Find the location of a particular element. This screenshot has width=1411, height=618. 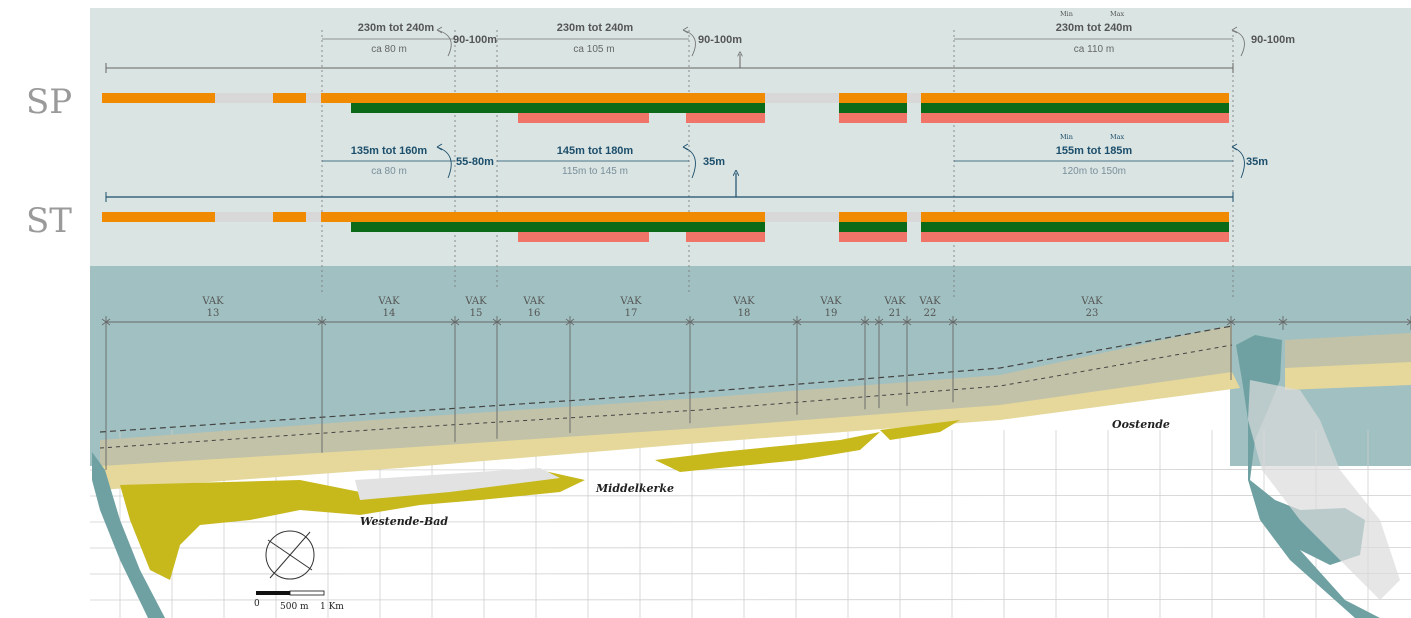

st-max-tag: Max is located at coordinates (1117, 137).